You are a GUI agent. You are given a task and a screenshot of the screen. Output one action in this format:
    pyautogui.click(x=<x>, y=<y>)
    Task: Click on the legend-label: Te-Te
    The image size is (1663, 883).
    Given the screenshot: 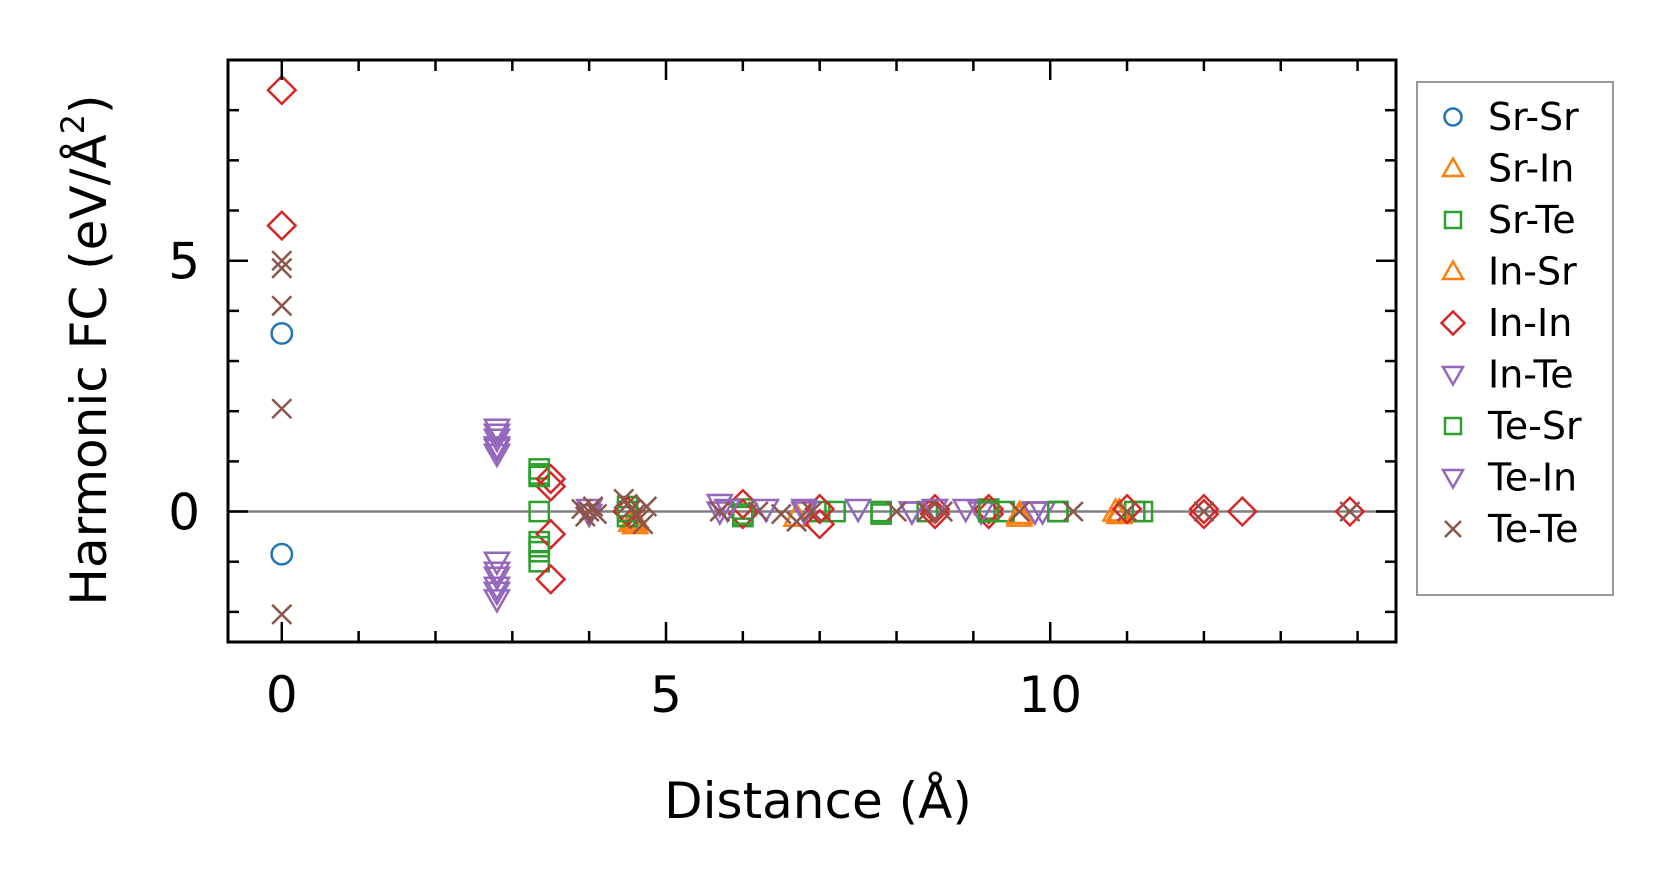 What is the action you would take?
    pyautogui.click(x=1533, y=529)
    